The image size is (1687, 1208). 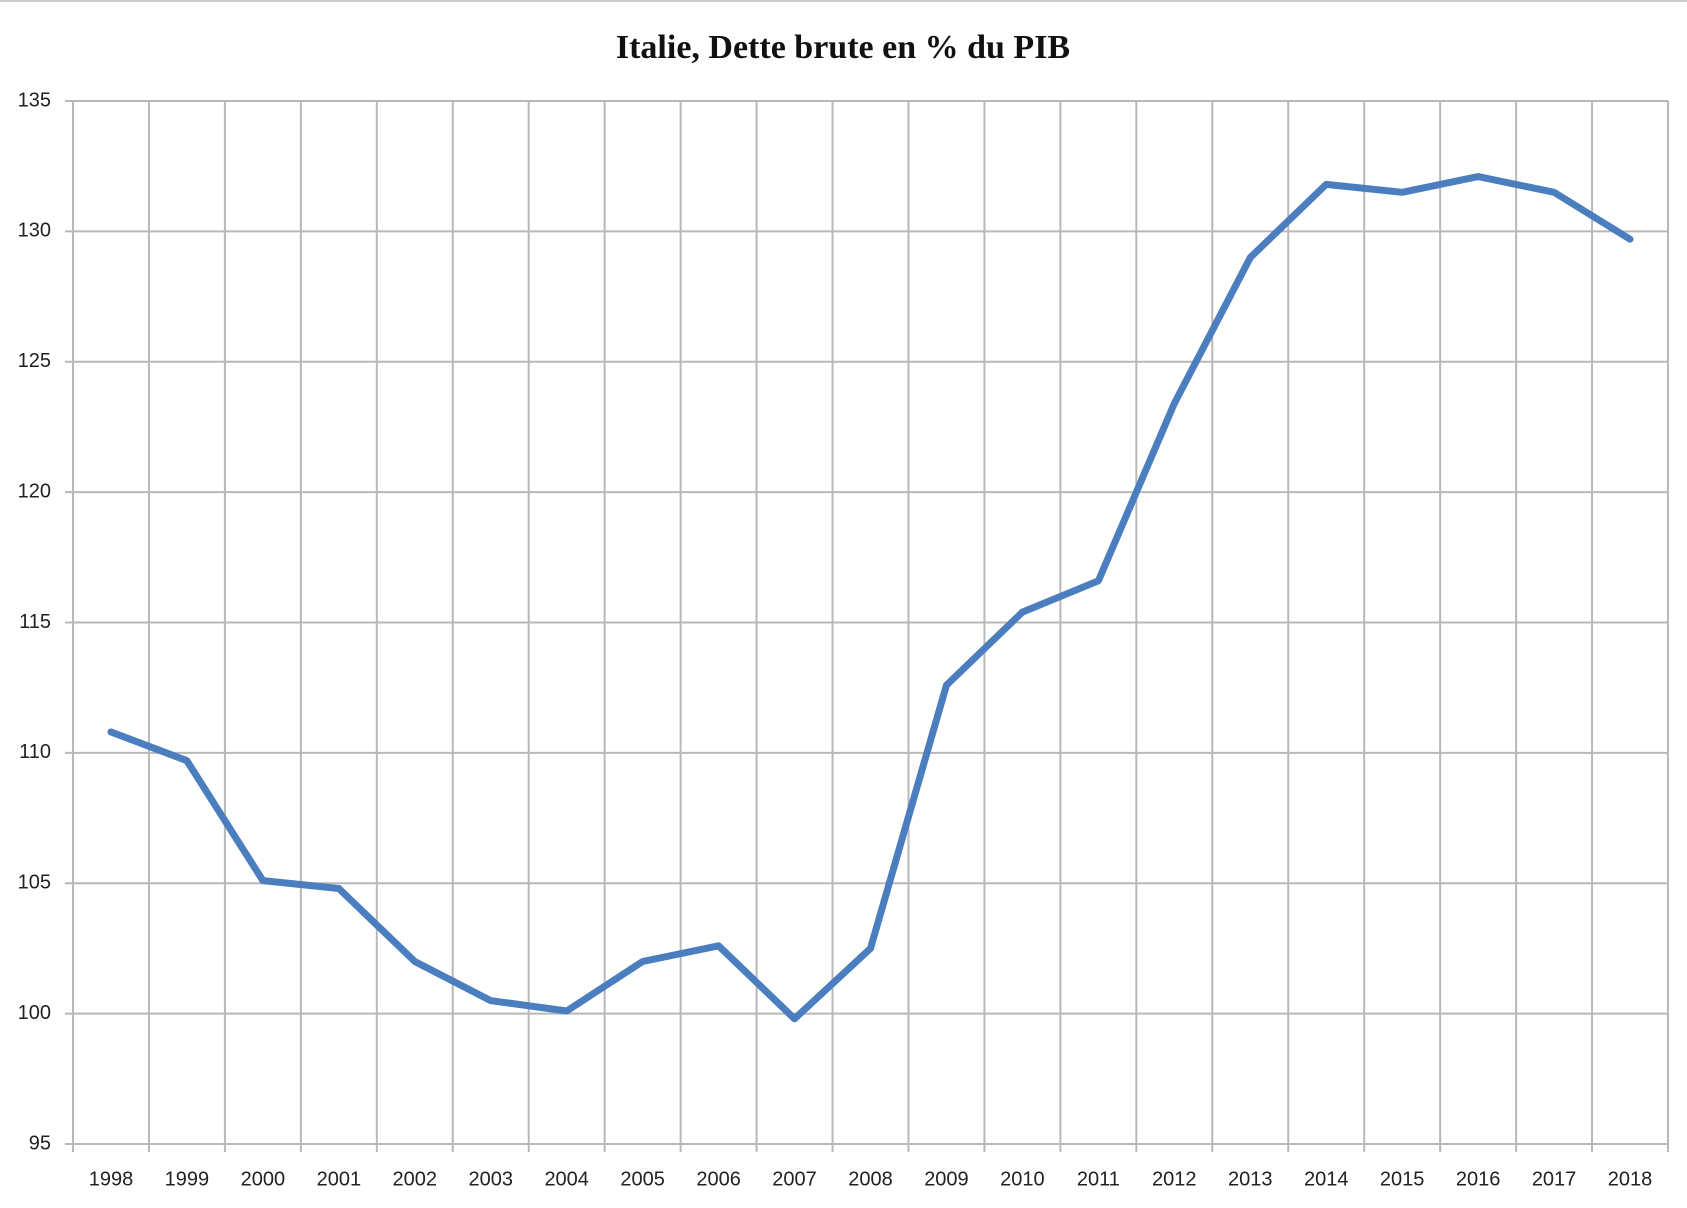 What do you see at coordinates (34, 1013) in the screenshot?
I see `y-tick-label: 100` at bounding box center [34, 1013].